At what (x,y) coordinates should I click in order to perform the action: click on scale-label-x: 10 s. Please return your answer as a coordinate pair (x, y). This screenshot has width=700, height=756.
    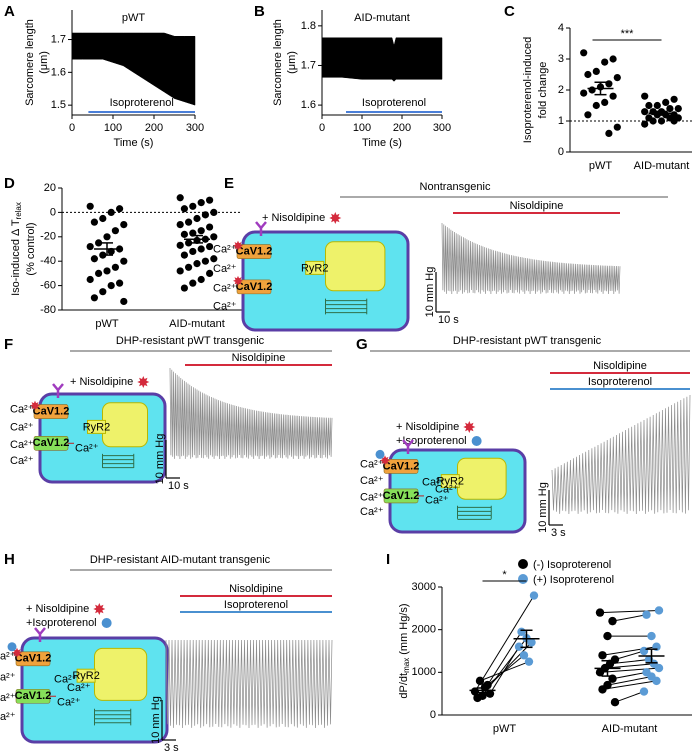
    Looking at the image, I should click on (178, 486).